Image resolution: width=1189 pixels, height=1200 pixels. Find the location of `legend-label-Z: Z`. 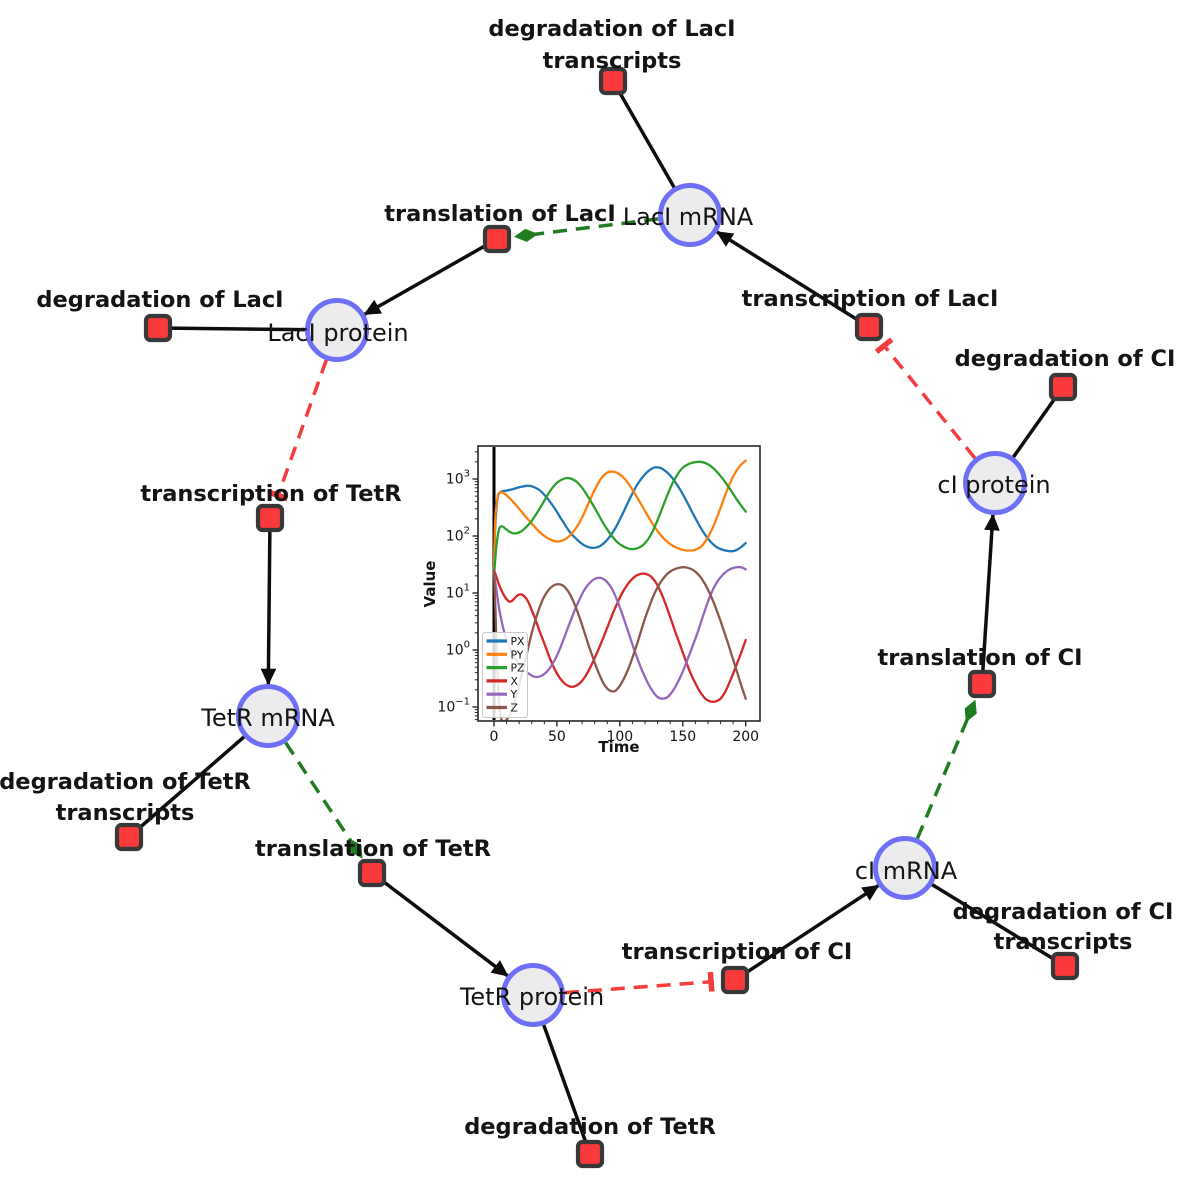

legend-label-Z: Z is located at coordinates (514, 708).